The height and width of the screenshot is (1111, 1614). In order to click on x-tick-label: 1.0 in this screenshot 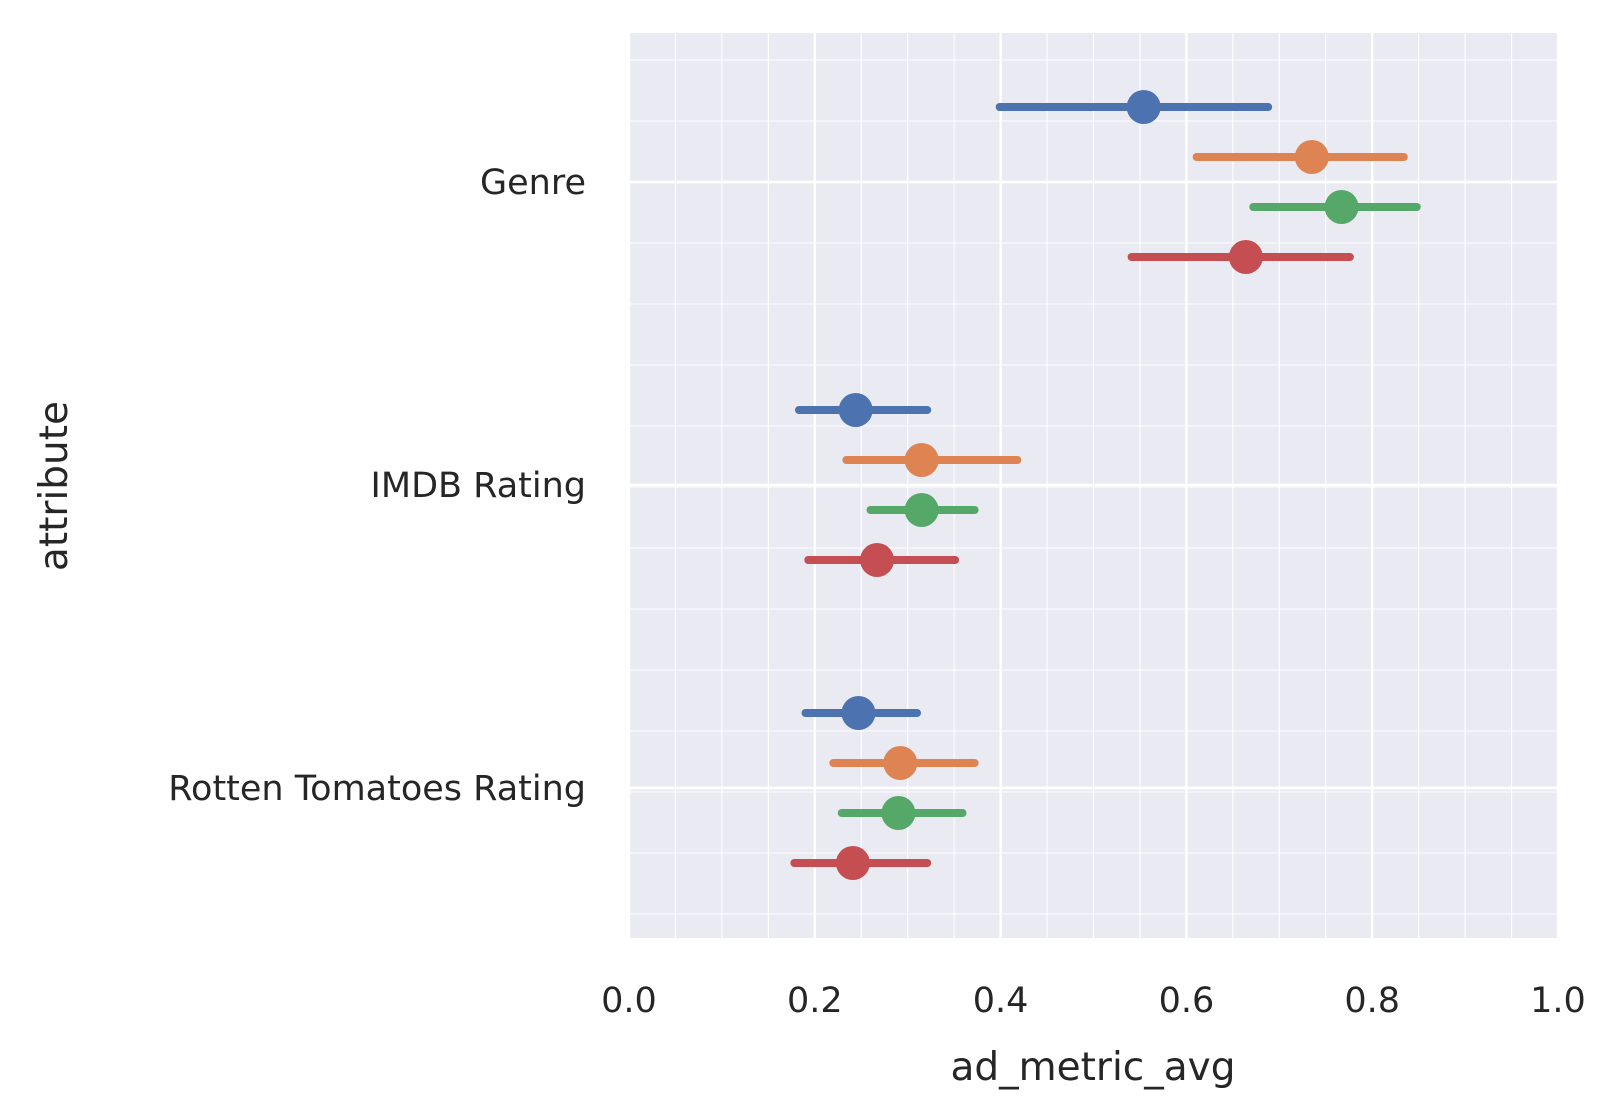, I will do `click(1558, 1001)`.